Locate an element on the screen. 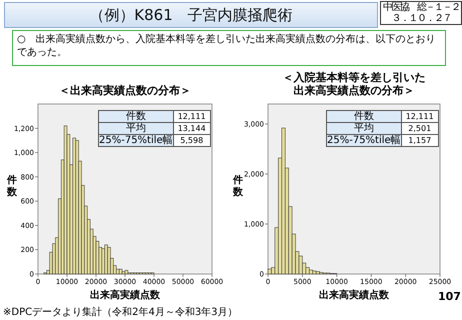  text: （例）K861 子宮内膜掻爬術 is located at coordinates (191, 15).